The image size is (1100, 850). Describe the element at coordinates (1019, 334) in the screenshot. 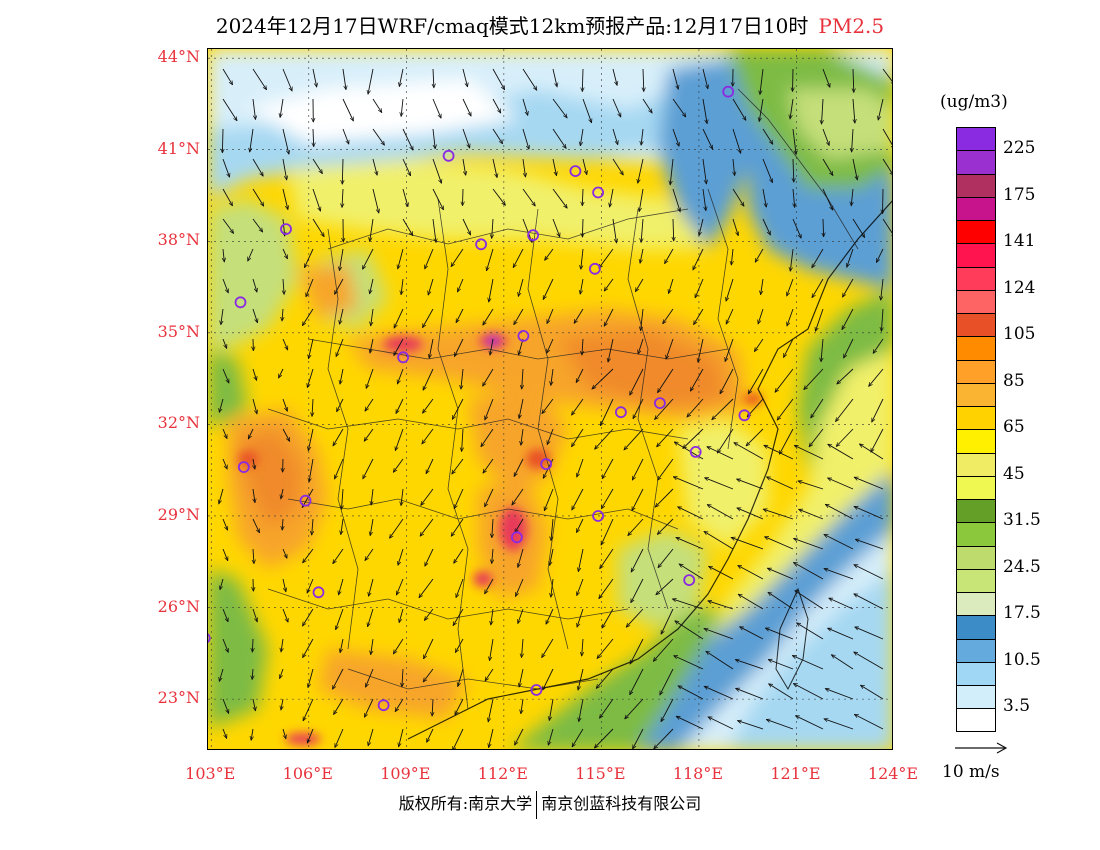

I see `colorbar-label: 105` at that location.